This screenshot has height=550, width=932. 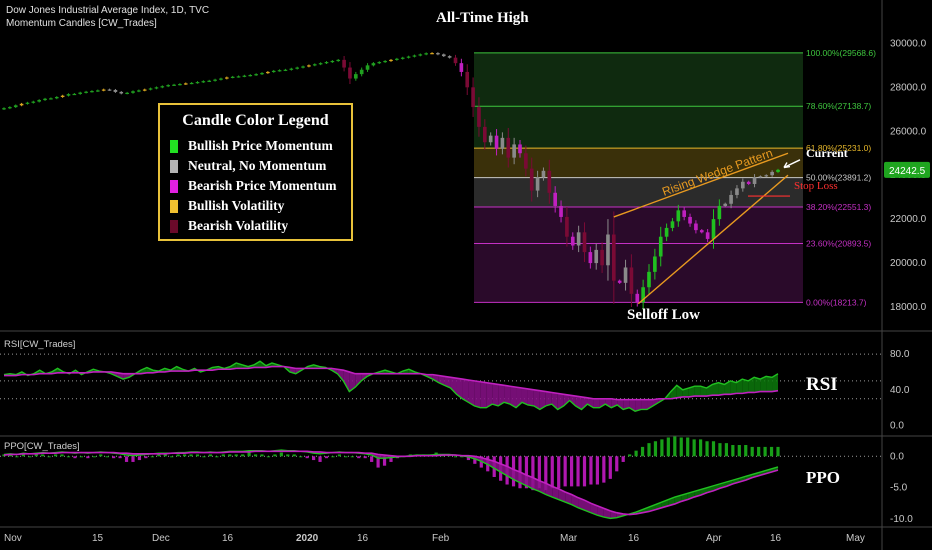 I want to click on fib-level-label: 0.00%(18213.7), so click(x=836, y=302).